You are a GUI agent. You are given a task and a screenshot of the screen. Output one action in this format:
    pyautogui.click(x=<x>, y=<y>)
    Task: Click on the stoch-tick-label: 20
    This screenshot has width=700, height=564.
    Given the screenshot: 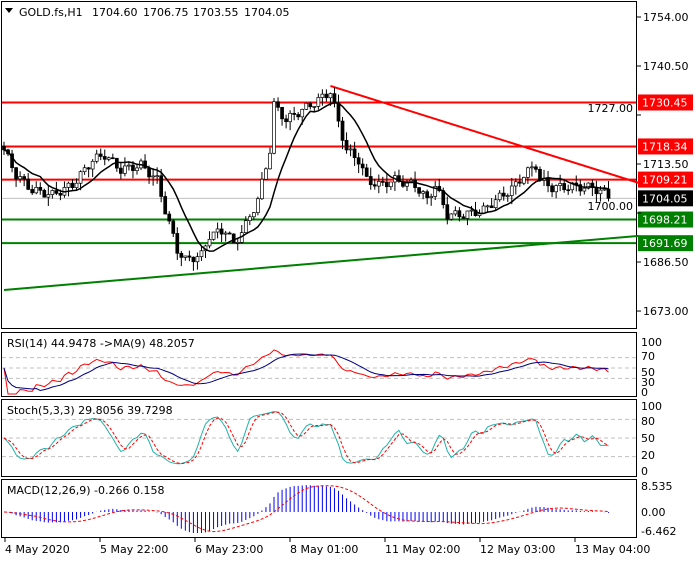 What is the action you would take?
    pyautogui.click(x=648, y=455)
    